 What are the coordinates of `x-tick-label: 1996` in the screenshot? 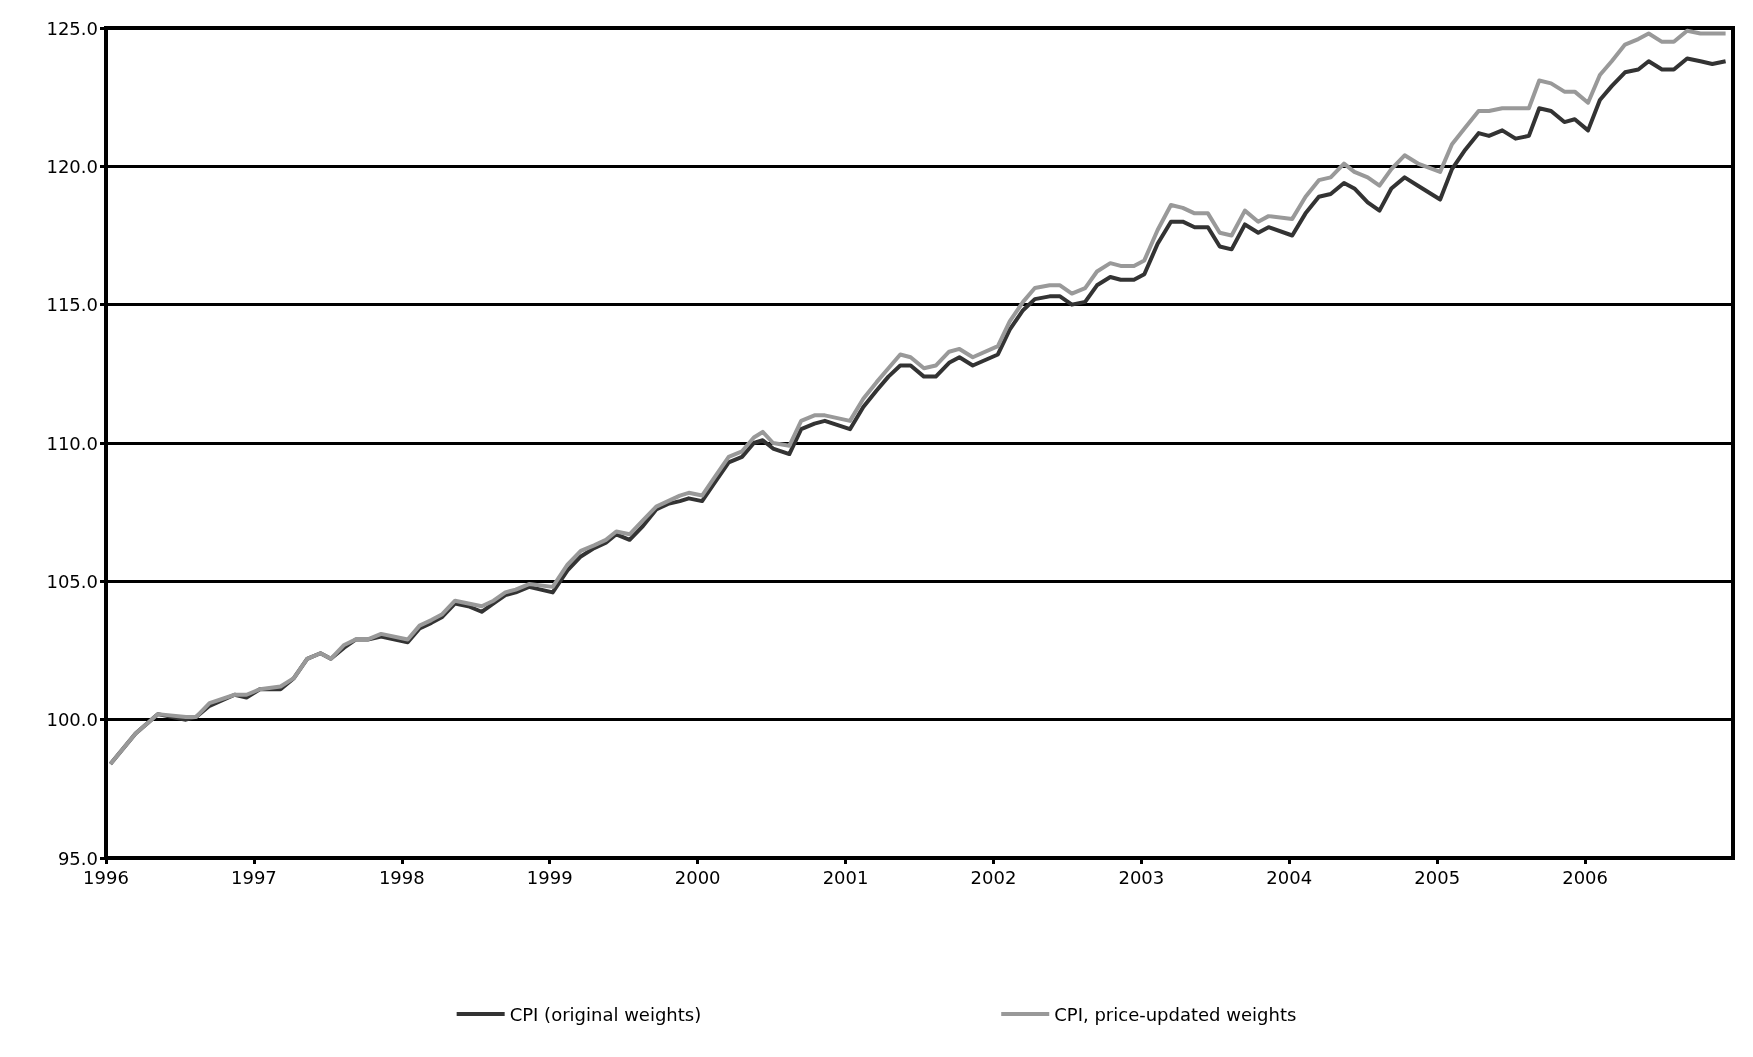 It's located at (106, 877).